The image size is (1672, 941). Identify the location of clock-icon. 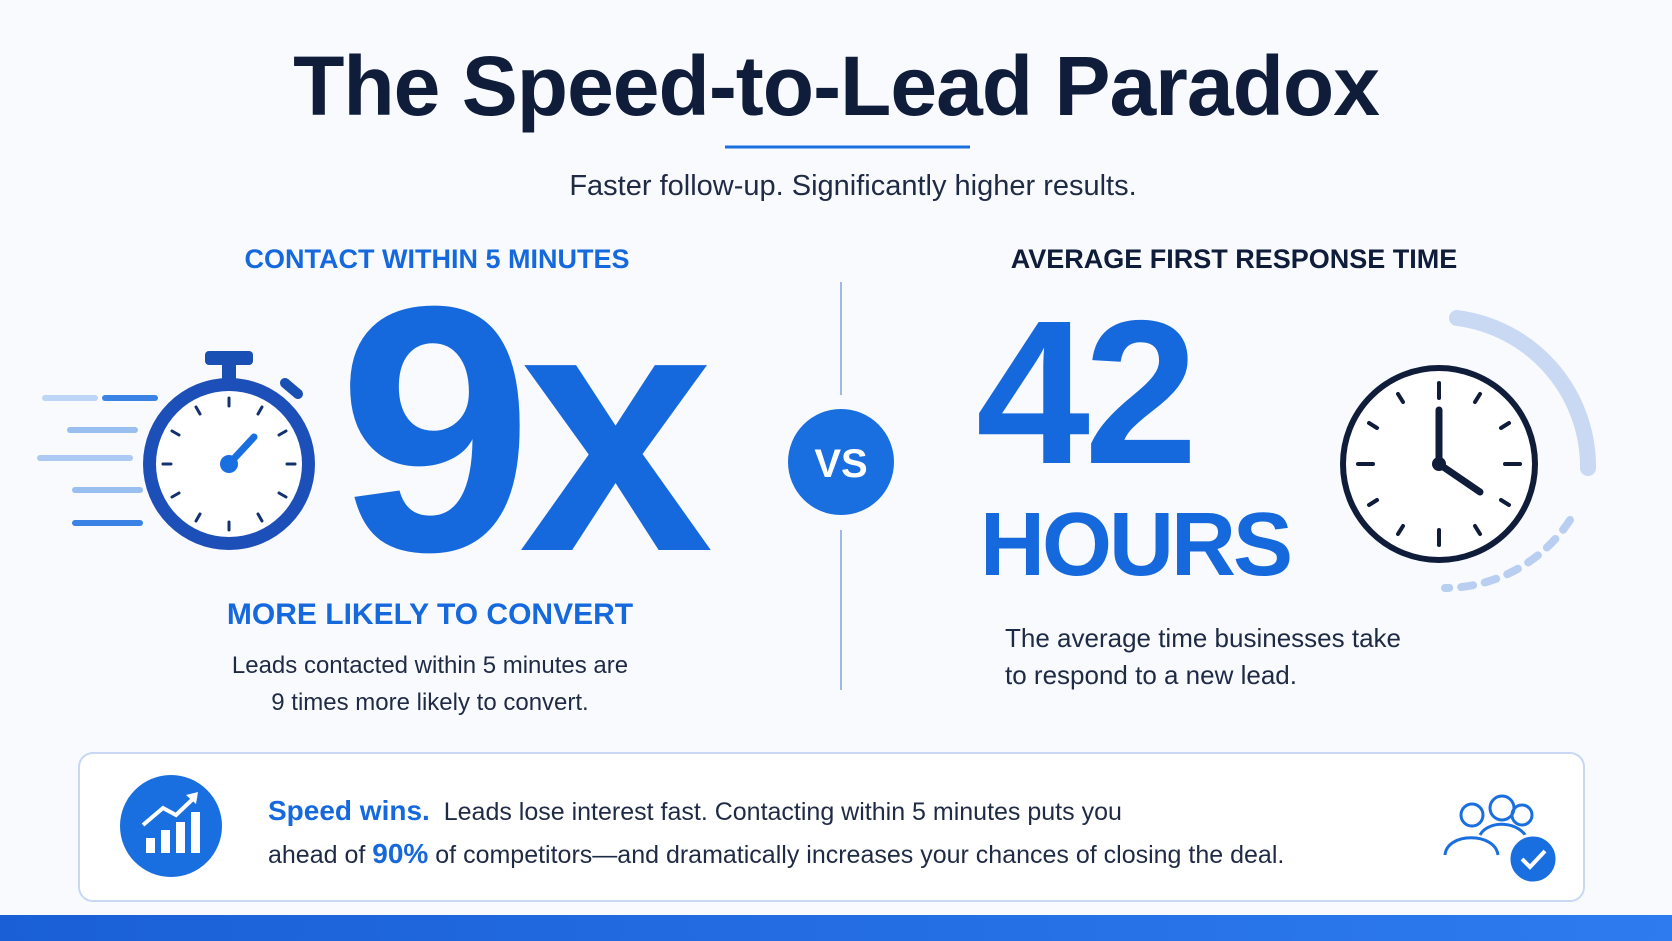
(1468, 451).